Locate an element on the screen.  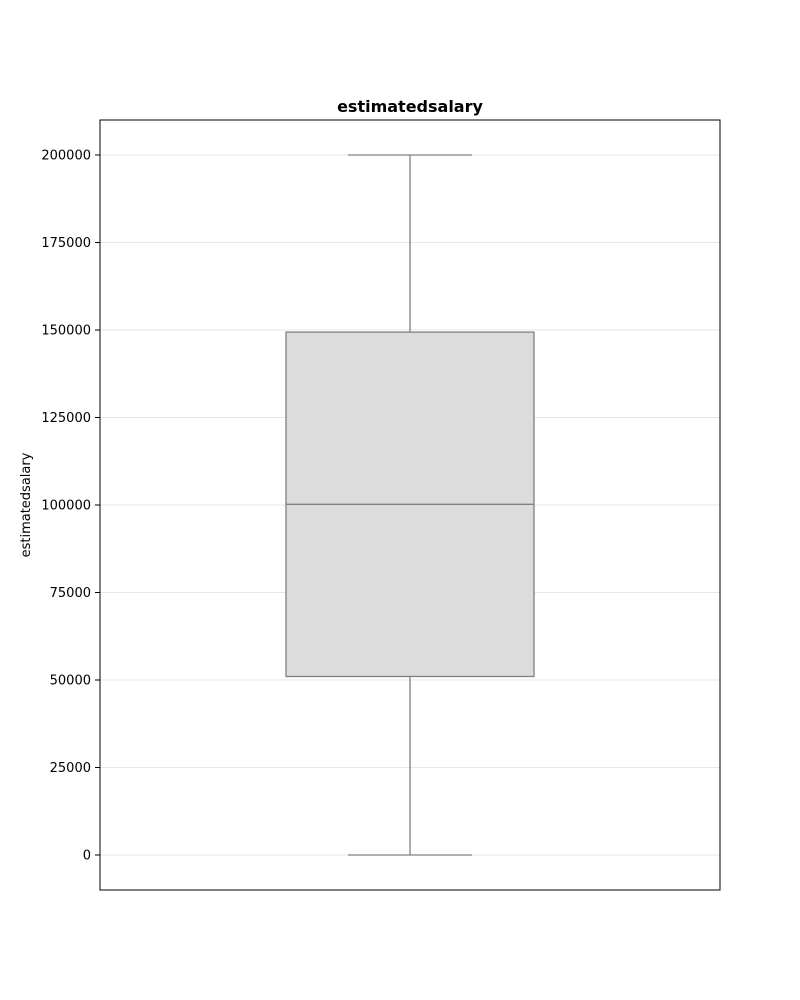
y-tick-label: 125000 is located at coordinates (66, 418).